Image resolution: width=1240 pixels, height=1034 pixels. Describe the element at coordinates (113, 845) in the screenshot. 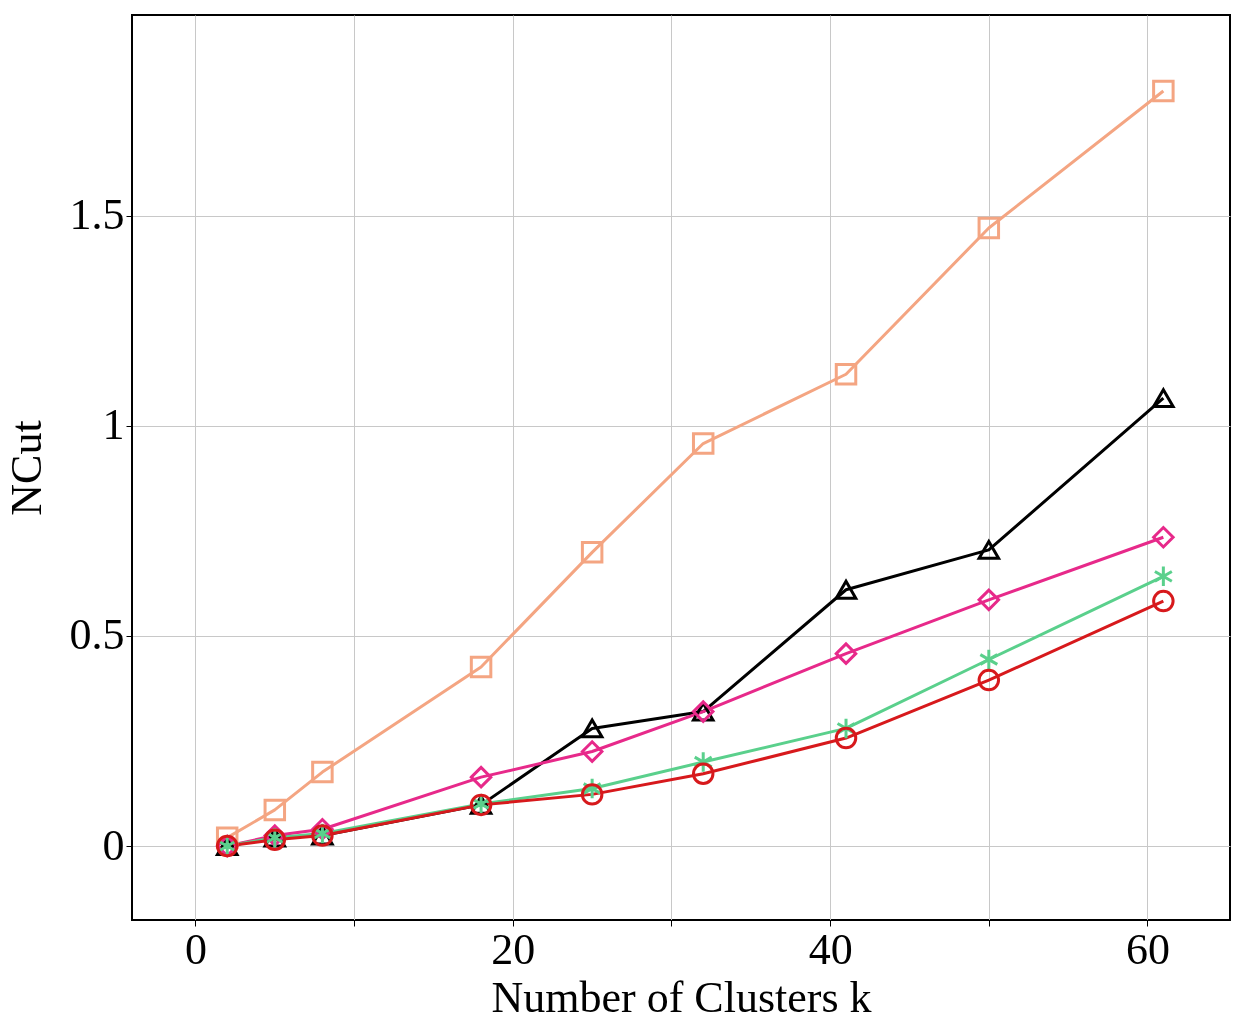

I see `y-tick-label: 0` at that location.